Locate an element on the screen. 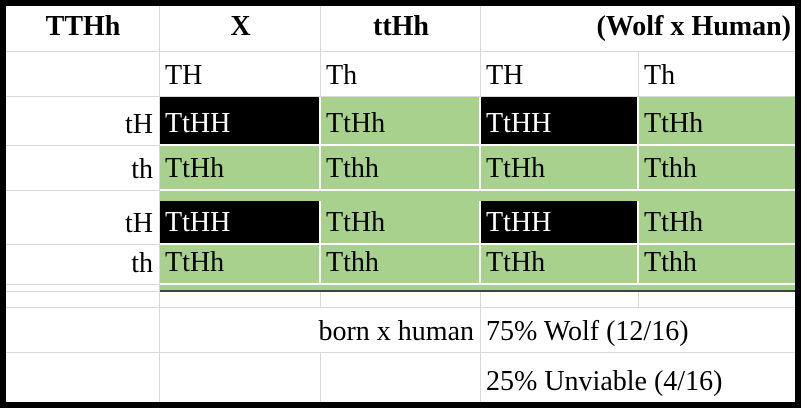 The height and width of the screenshot is (408, 801). parent1-genotype-cell: TTHh is located at coordinates (83, 29).